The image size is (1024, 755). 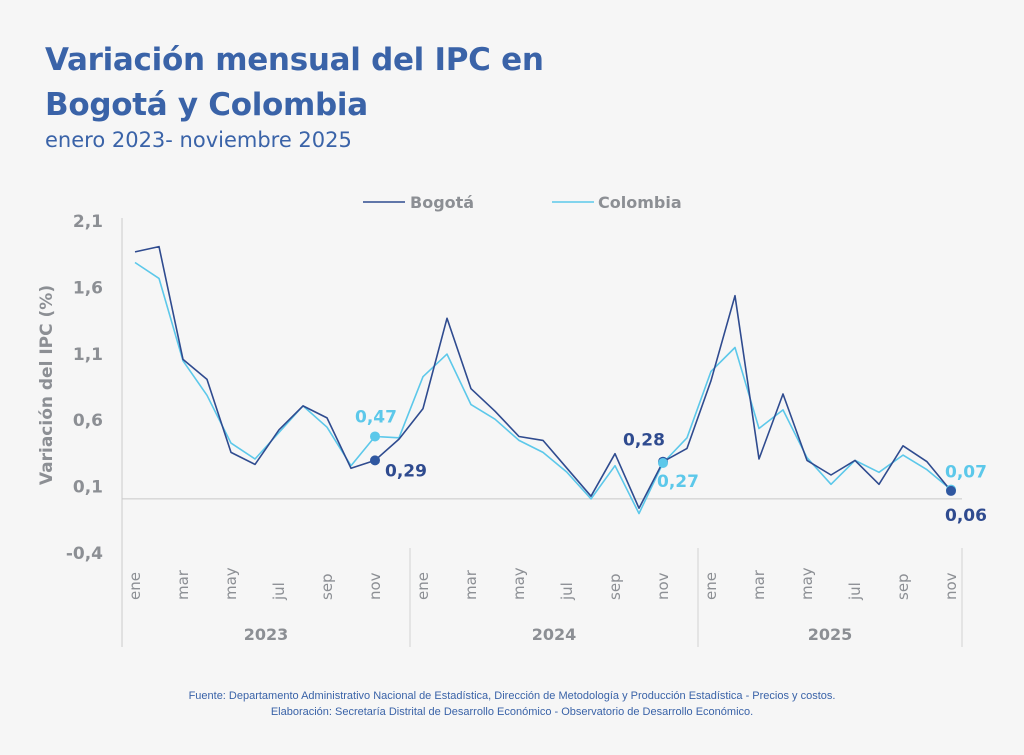 What do you see at coordinates (966, 516) in the screenshot?
I see `data-label: 0,06` at bounding box center [966, 516].